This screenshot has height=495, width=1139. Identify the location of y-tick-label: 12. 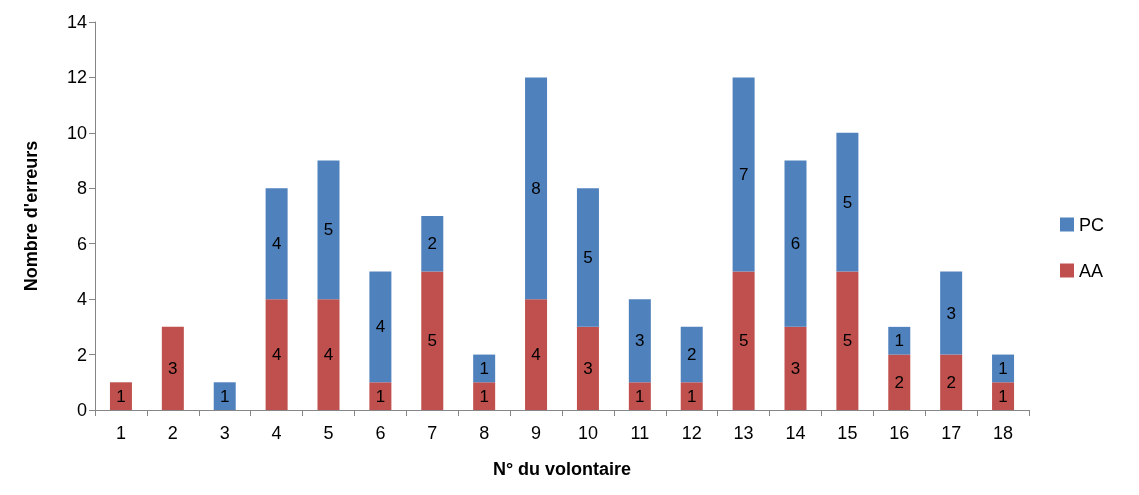
(76, 77).